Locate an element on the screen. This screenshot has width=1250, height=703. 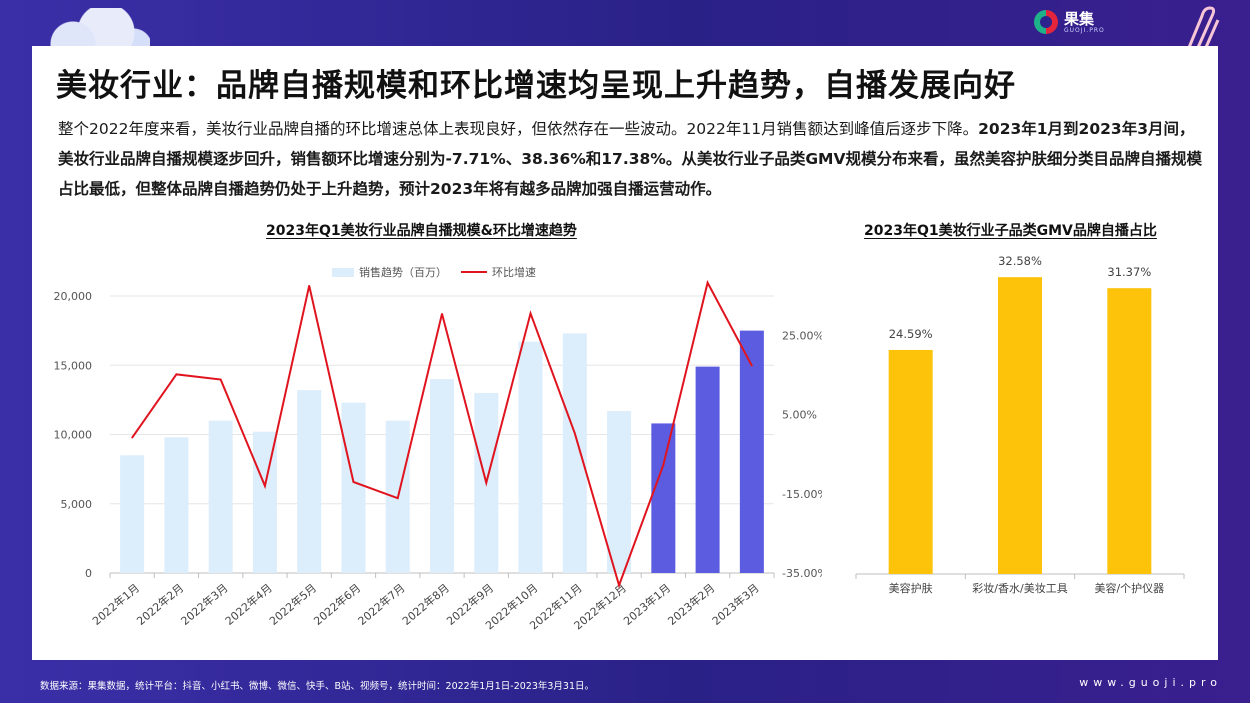
x-tick-label: 2022年7月 is located at coordinates (381, 604).